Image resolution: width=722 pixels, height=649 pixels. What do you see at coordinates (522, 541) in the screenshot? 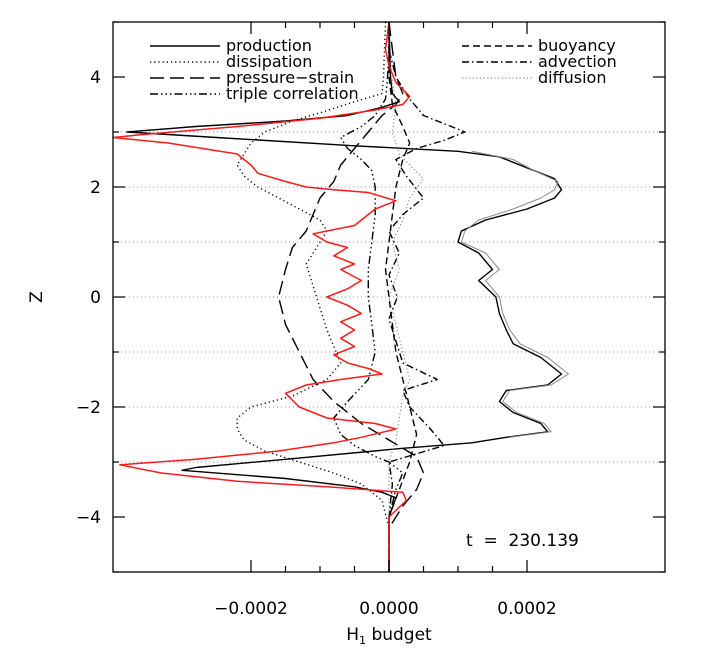
I see `time-annotation: t = 230.139` at bounding box center [522, 541].